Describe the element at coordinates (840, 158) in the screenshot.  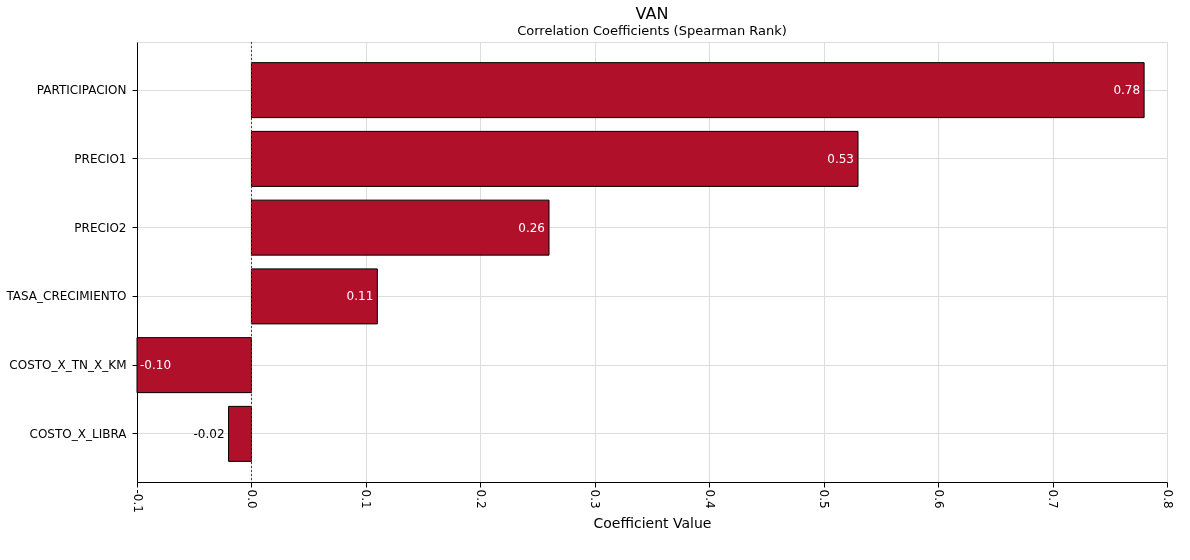
I see `data-label: 0.53` at that location.